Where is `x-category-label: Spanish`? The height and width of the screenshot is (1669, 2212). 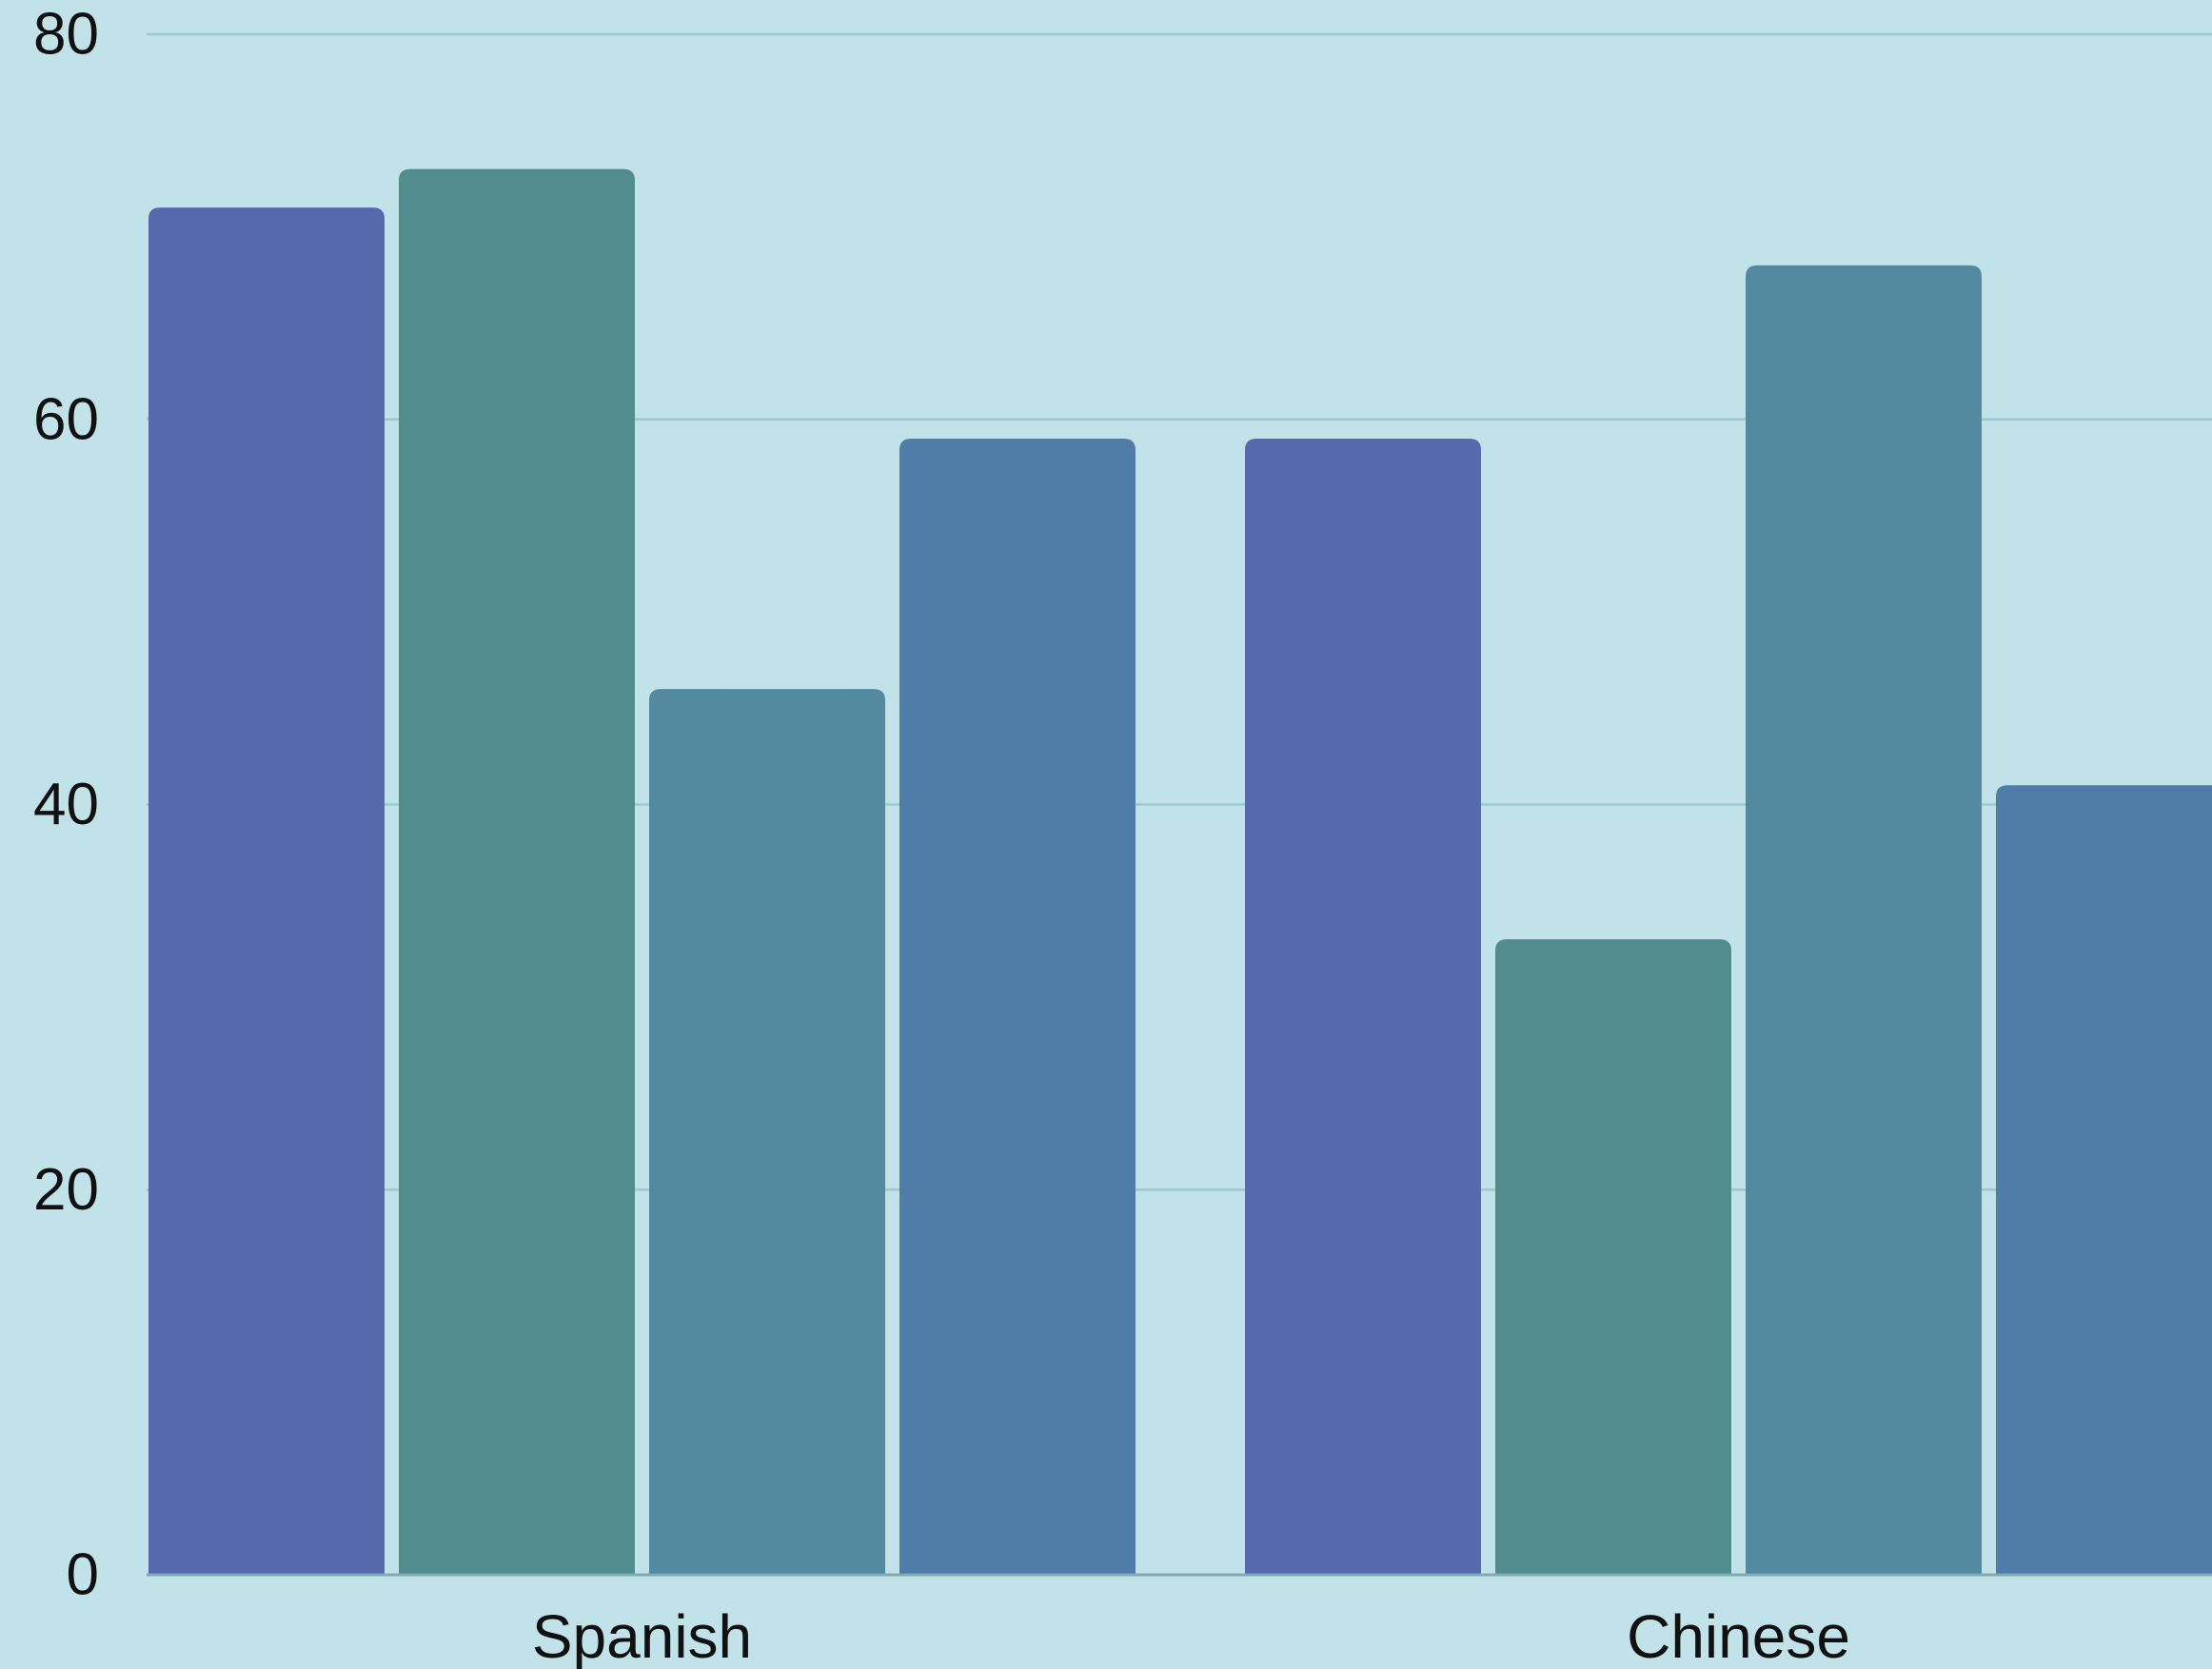 x-category-label: Spanish is located at coordinates (642, 1635).